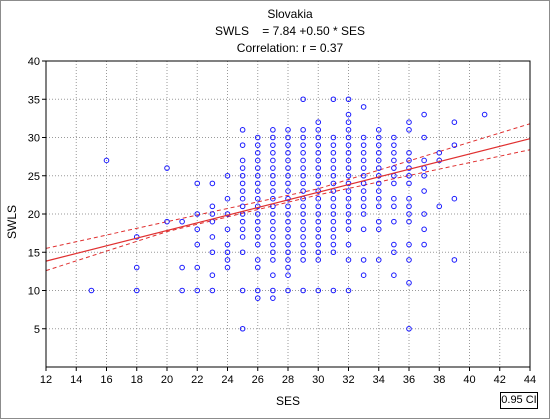 The height and width of the screenshot is (419, 550). What do you see at coordinates (409, 380) in the screenshot?
I see `x-tick-label: 36` at bounding box center [409, 380].